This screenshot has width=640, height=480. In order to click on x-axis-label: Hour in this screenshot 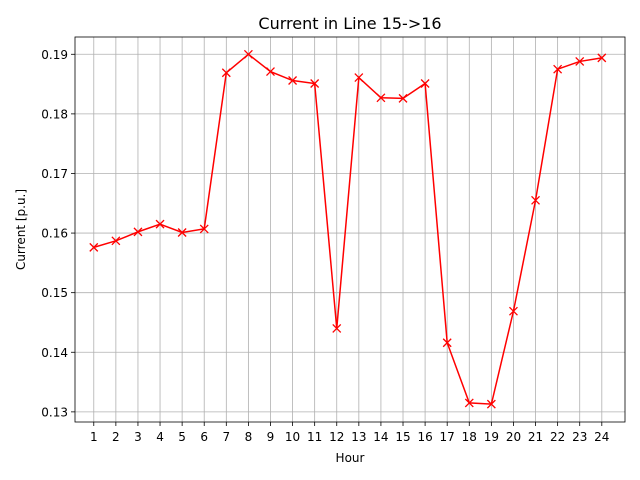, I will do `click(350, 458)`.